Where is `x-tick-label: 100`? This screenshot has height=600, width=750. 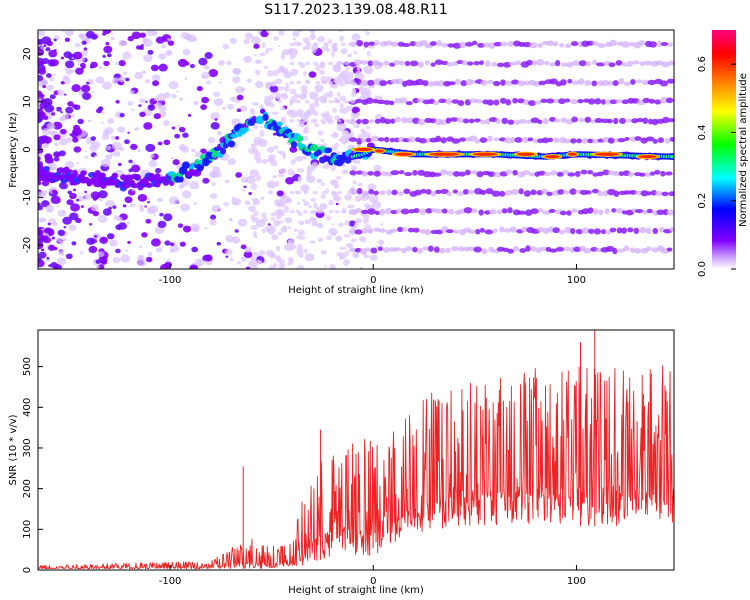 x-tick-label: 100 is located at coordinates (576, 280).